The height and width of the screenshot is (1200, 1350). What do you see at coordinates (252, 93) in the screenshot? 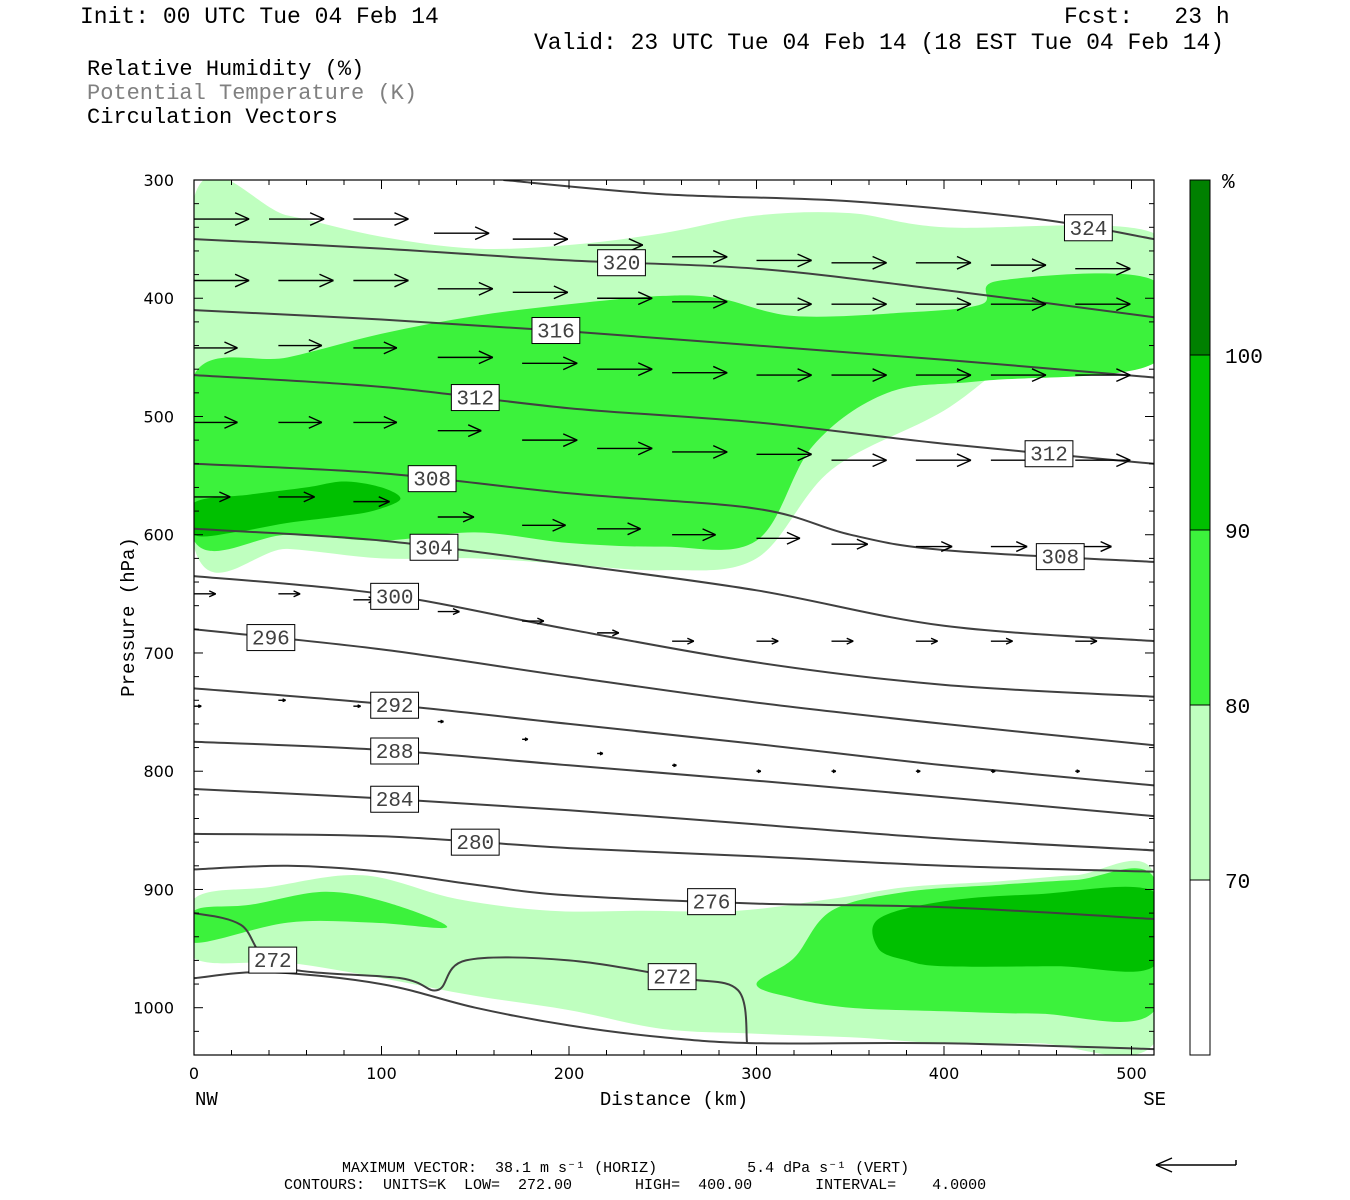
I see `legend-potential-temperature: Potential Temperature (K)` at bounding box center [252, 93].